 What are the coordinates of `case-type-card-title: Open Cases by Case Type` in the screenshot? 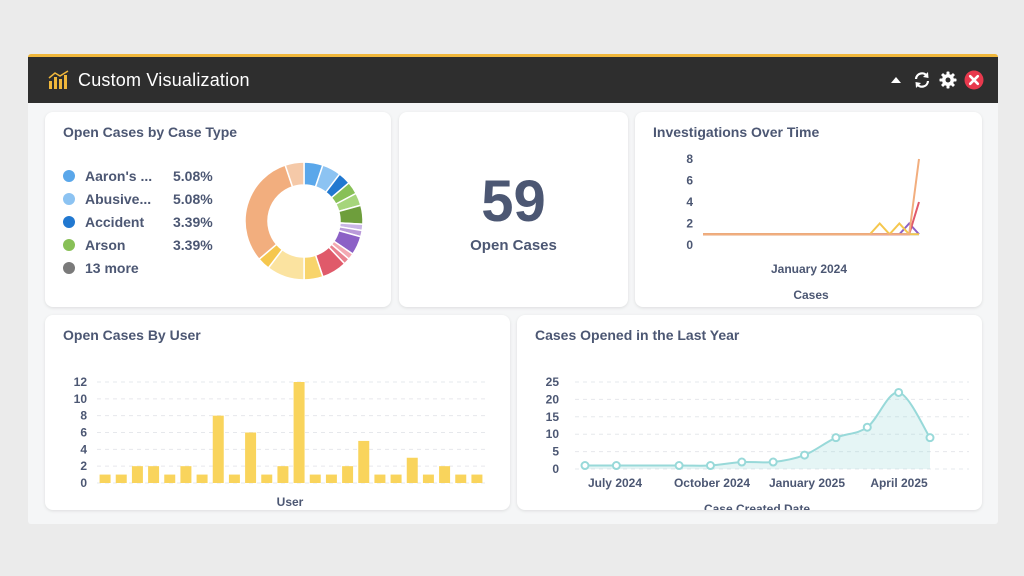 It's located at (150, 132).